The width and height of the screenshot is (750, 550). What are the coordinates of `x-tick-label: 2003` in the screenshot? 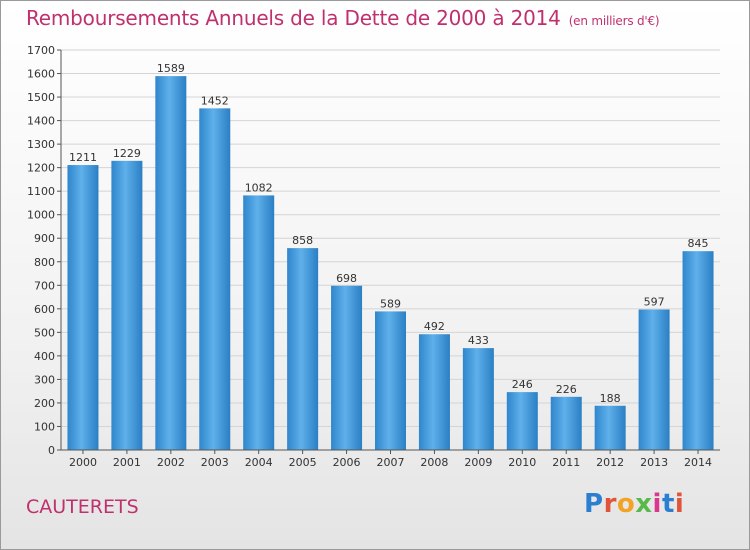 It's located at (215, 462).